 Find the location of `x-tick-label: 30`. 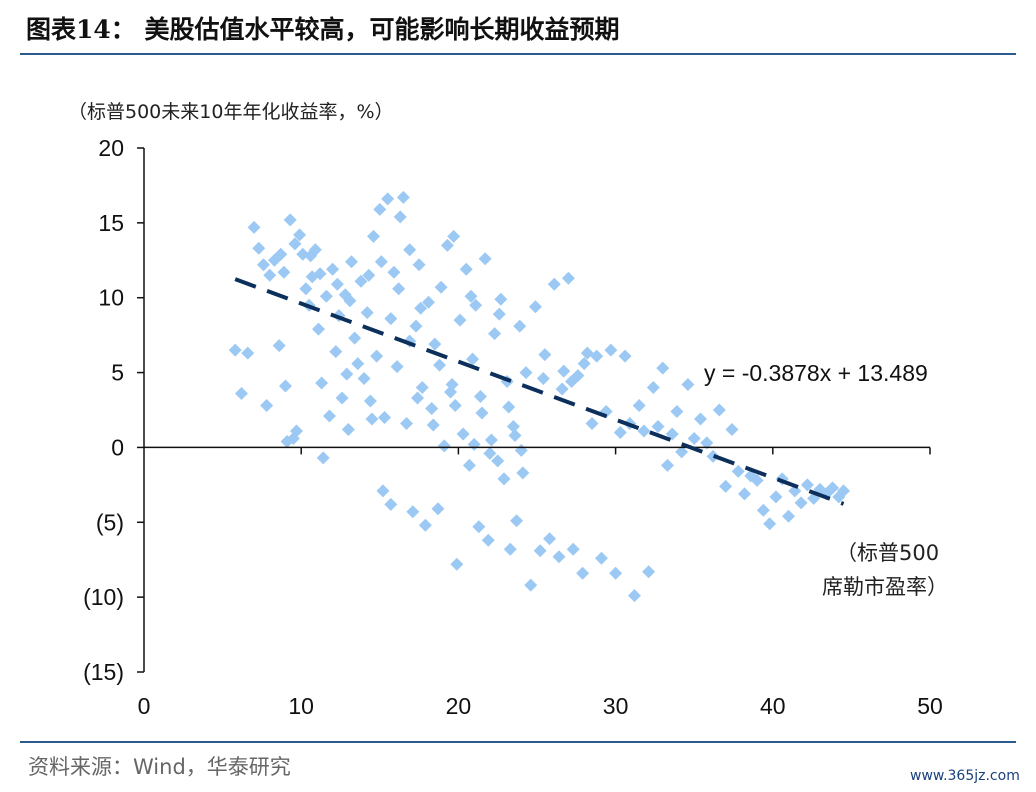

x-tick-label: 30 is located at coordinates (616, 706).